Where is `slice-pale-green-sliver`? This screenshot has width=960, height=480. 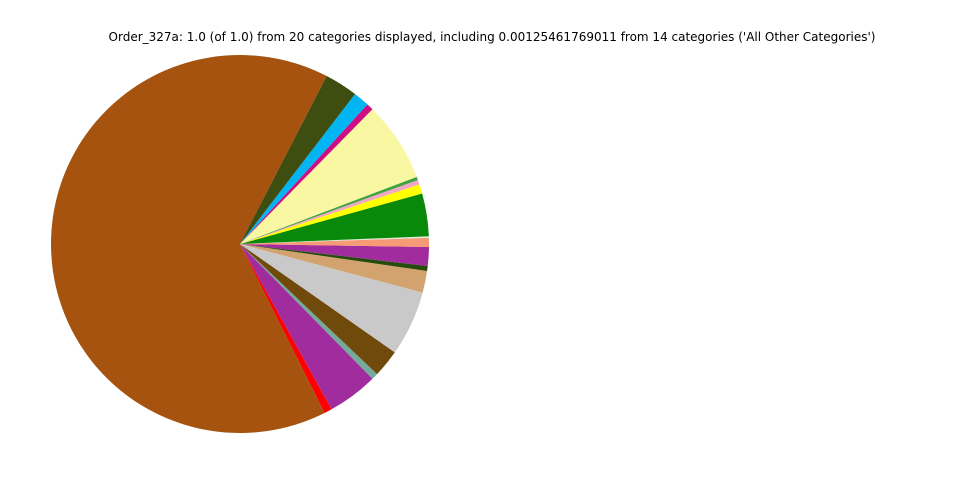
slice-pale-green-sliver is located at coordinates (334, 240).